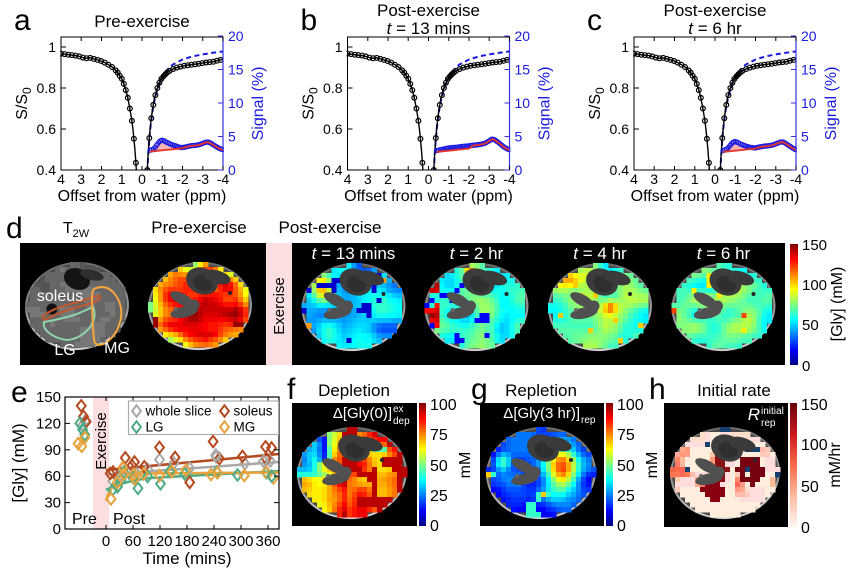 The height and width of the screenshot is (568, 865). What do you see at coordinates (401, 421) in the screenshot?
I see `svg-text: dep` at bounding box center [401, 421].